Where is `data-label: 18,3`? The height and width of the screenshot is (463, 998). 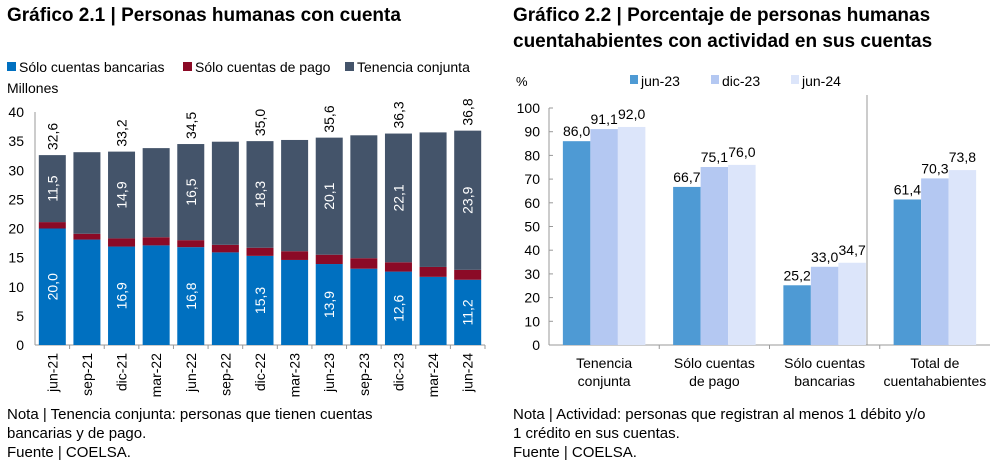
data-label: 18,3 is located at coordinates (260, 194).